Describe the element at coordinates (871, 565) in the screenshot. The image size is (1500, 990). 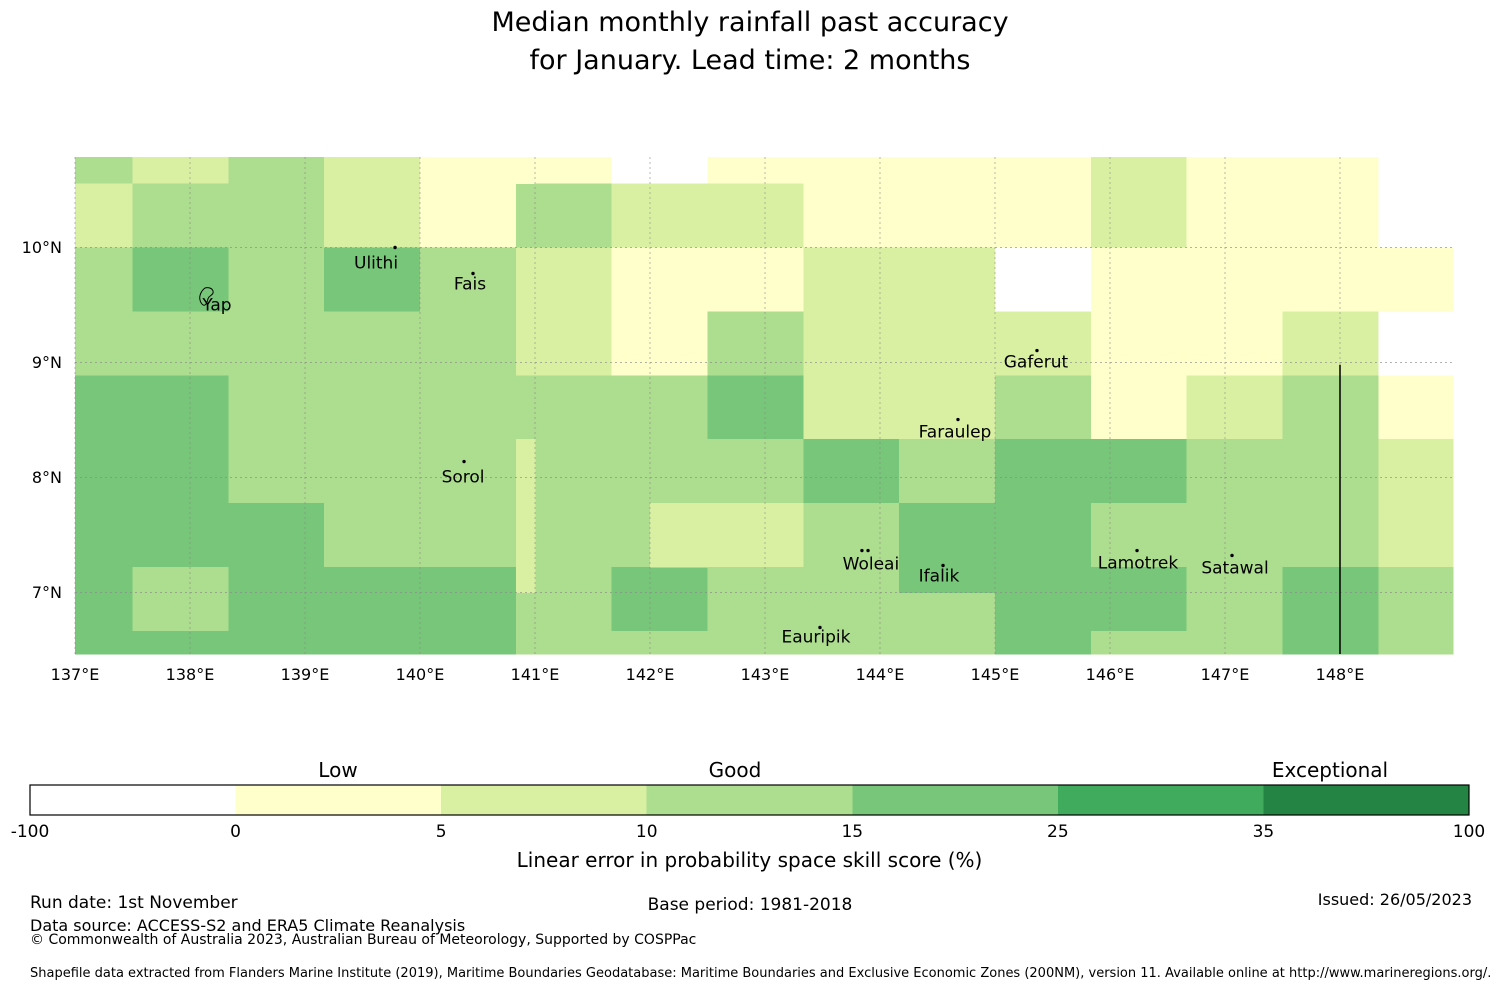
I see `island-label: Woleai` at that location.